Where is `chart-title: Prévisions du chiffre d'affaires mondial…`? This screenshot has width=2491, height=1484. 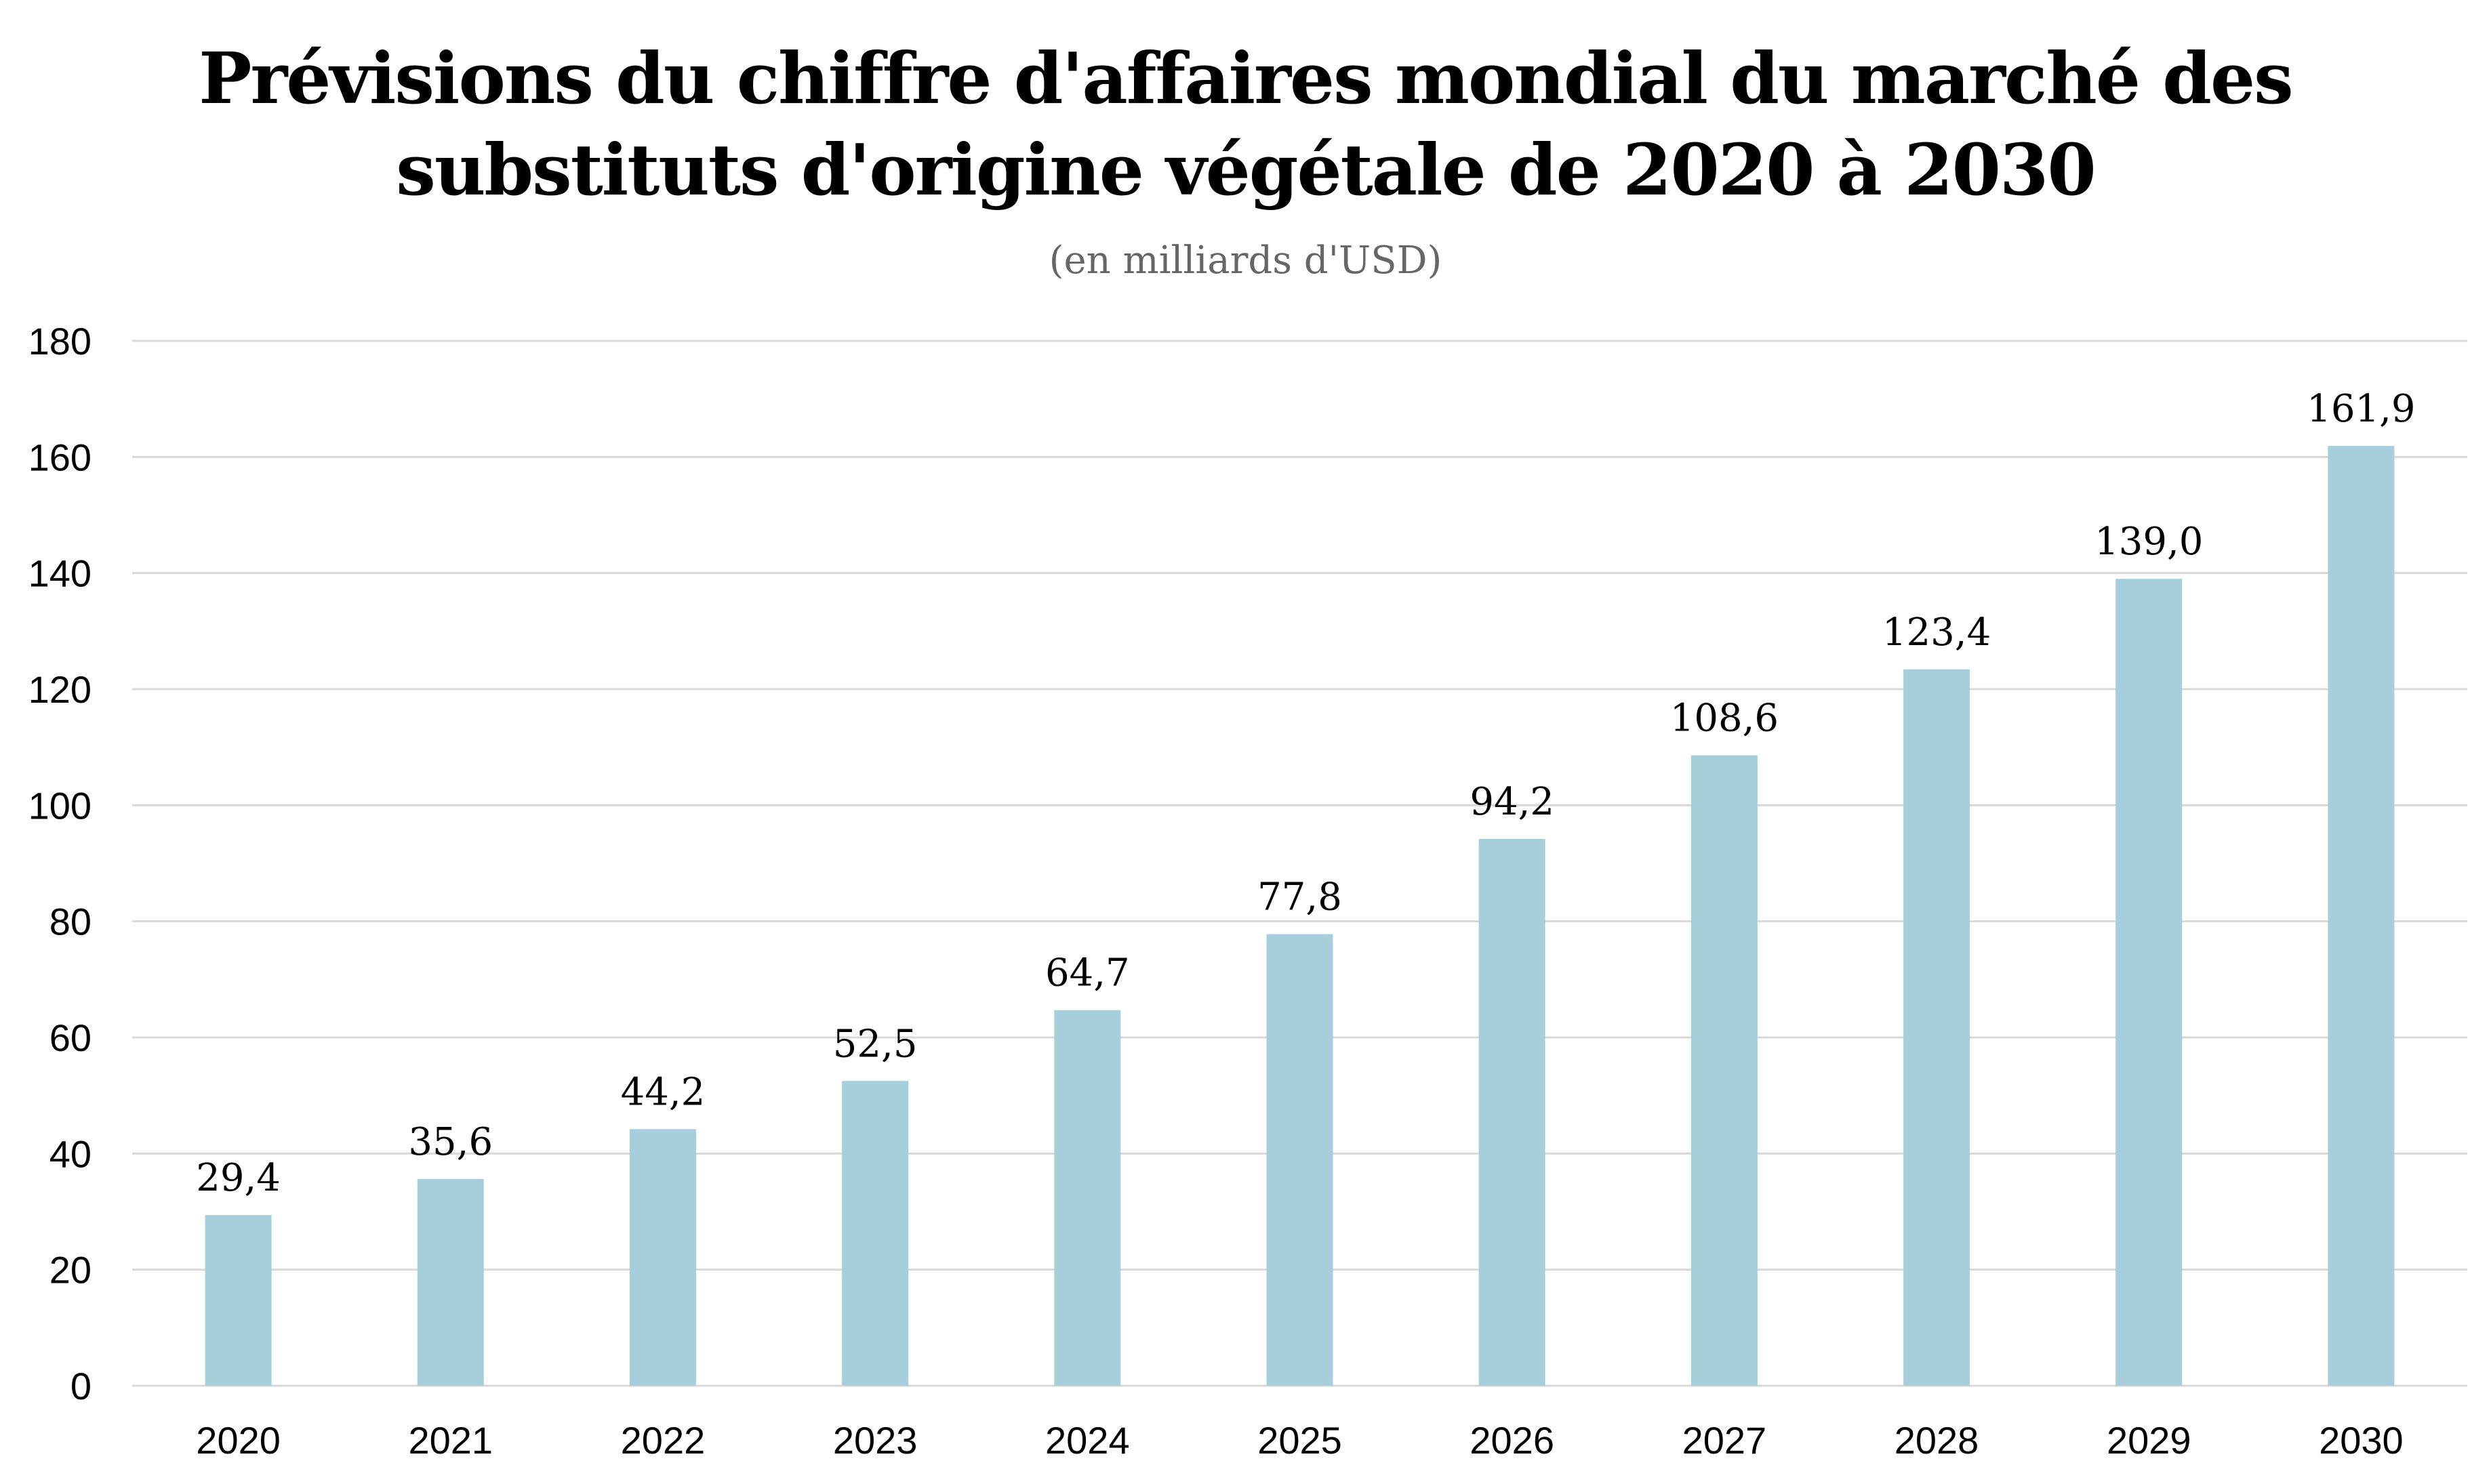 chart-title: Prévisions du chiffre d'affaires mondial… is located at coordinates (1245, 124).